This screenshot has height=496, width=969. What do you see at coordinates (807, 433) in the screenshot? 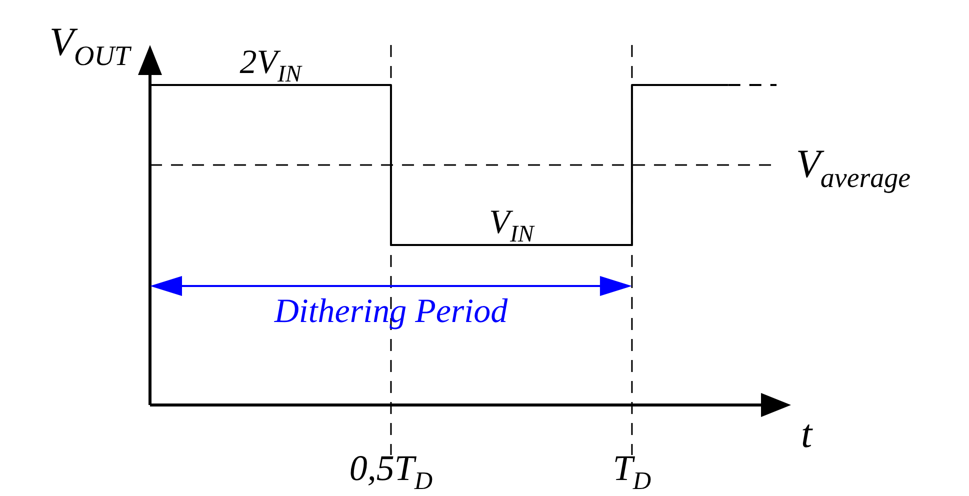
I see `x-axis-title: t` at bounding box center [807, 433].